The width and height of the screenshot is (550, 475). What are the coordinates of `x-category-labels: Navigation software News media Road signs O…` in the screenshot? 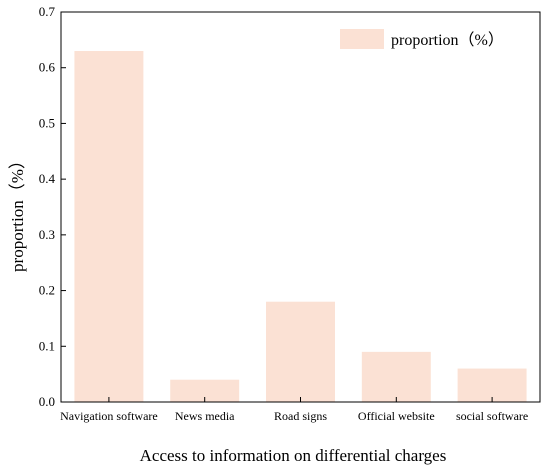 It's located at (294, 410).